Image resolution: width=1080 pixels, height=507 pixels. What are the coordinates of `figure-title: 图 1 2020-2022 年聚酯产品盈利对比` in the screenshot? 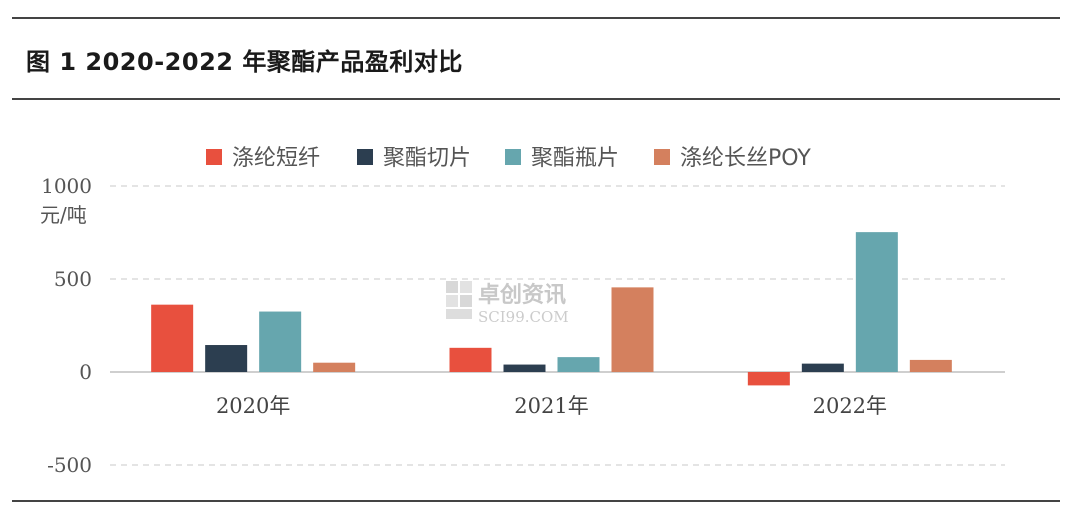 It's located at (244, 62).